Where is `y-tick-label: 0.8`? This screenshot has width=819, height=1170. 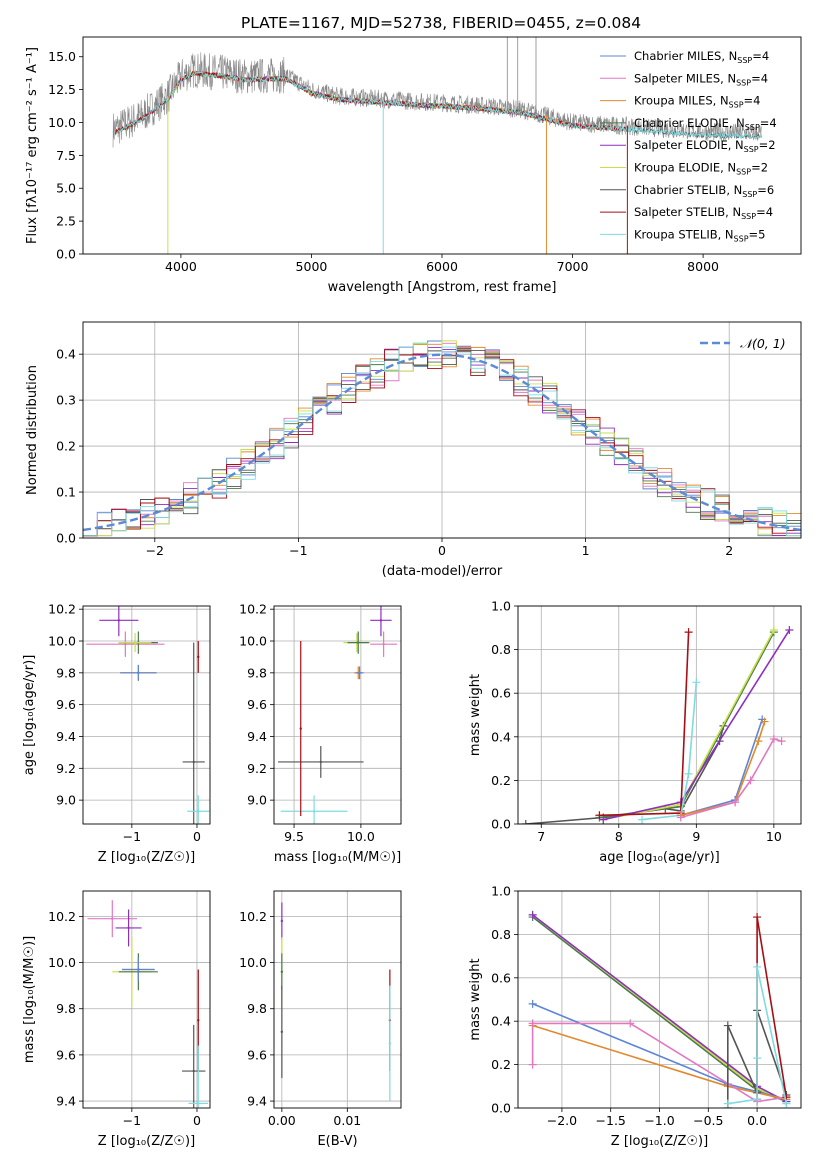 y-tick-label: 0.8 is located at coordinates (501, 649).